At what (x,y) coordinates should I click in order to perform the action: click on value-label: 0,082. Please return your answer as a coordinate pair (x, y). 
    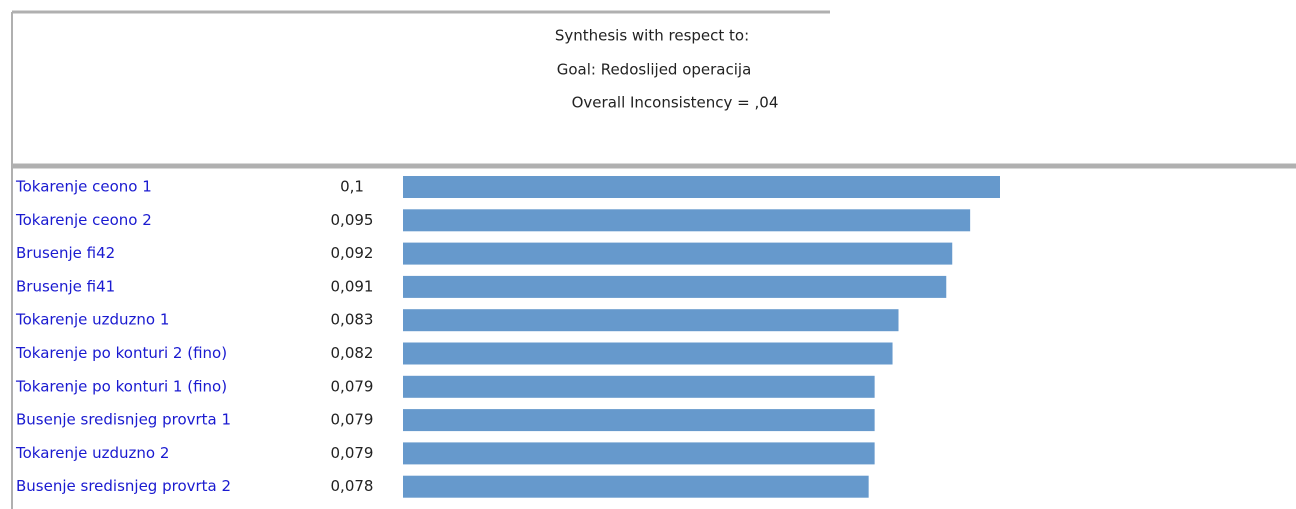
    Looking at the image, I should click on (352, 353).